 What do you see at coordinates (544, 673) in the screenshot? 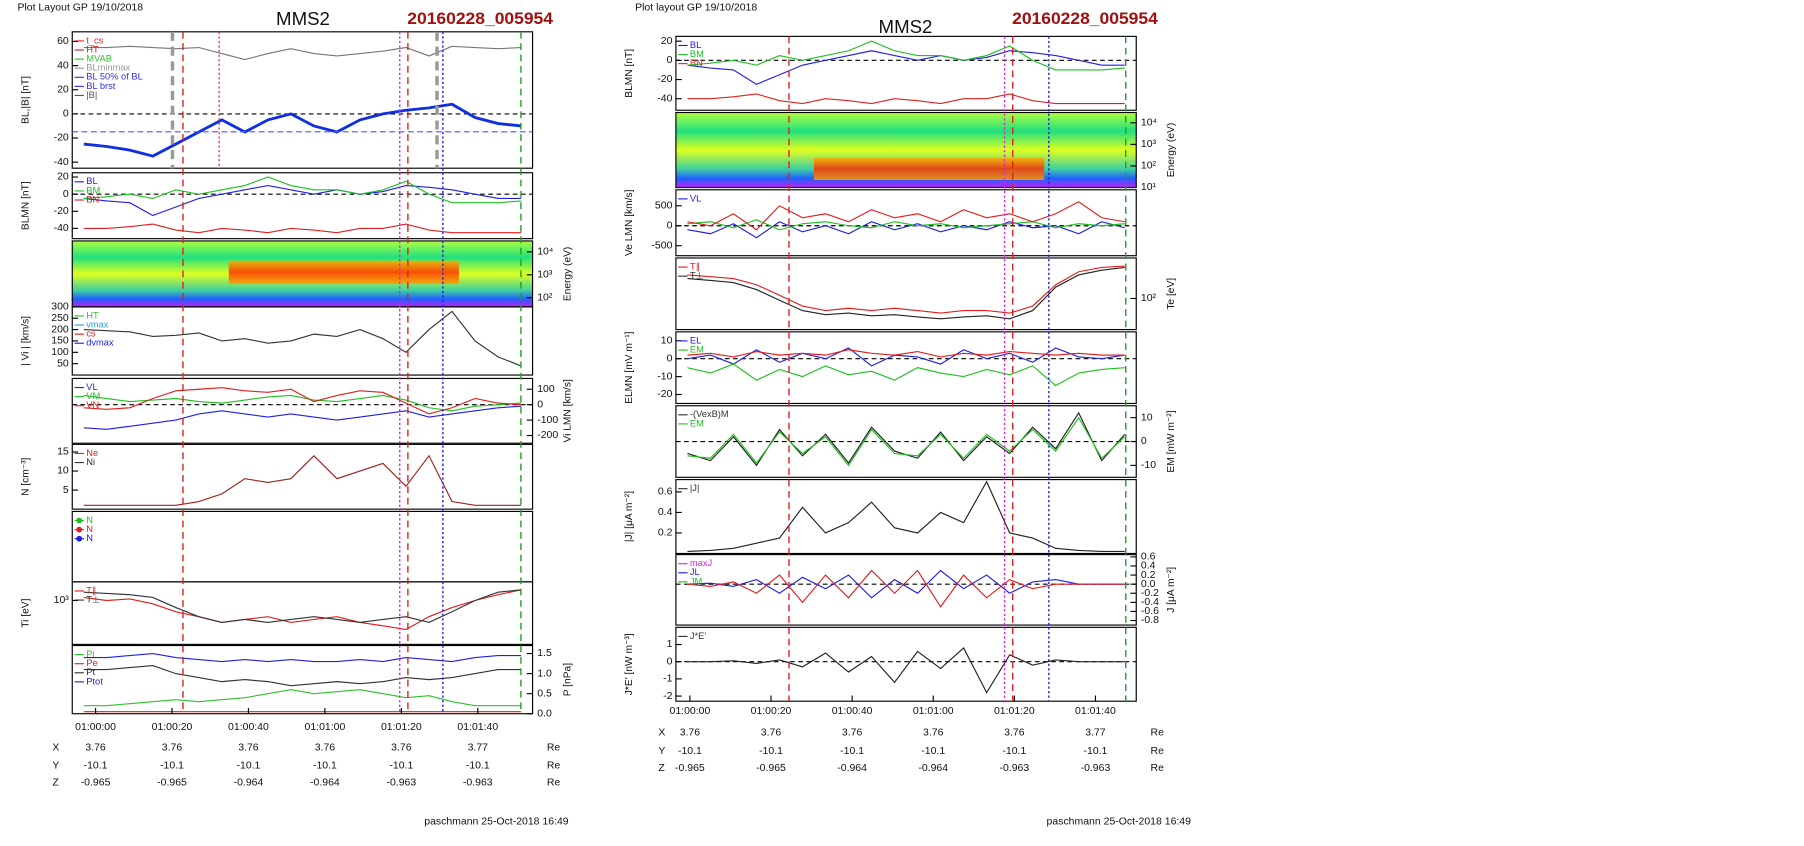
I see `y-tick-label: 1.0` at bounding box center [544, 673].